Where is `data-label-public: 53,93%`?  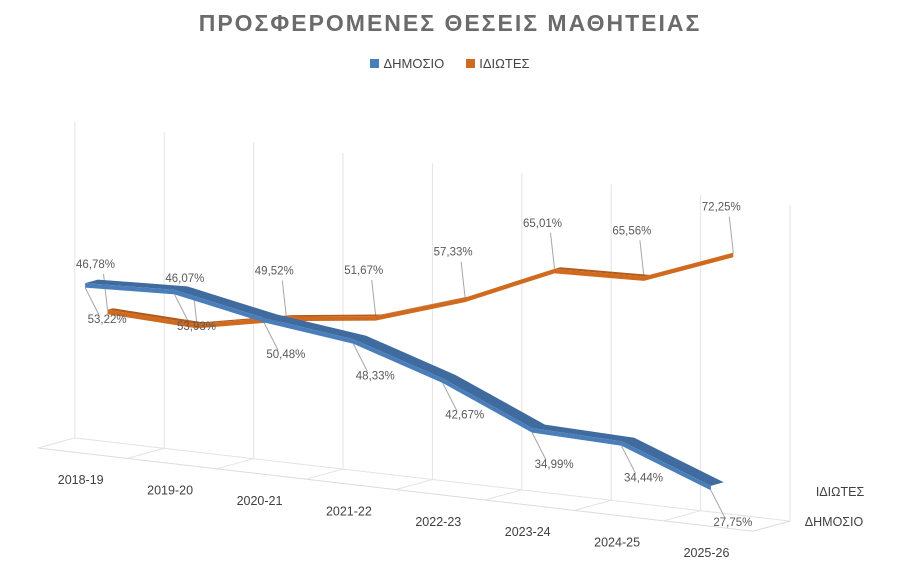 data-label-public: 53,93% is located at coordinates (196, 327).